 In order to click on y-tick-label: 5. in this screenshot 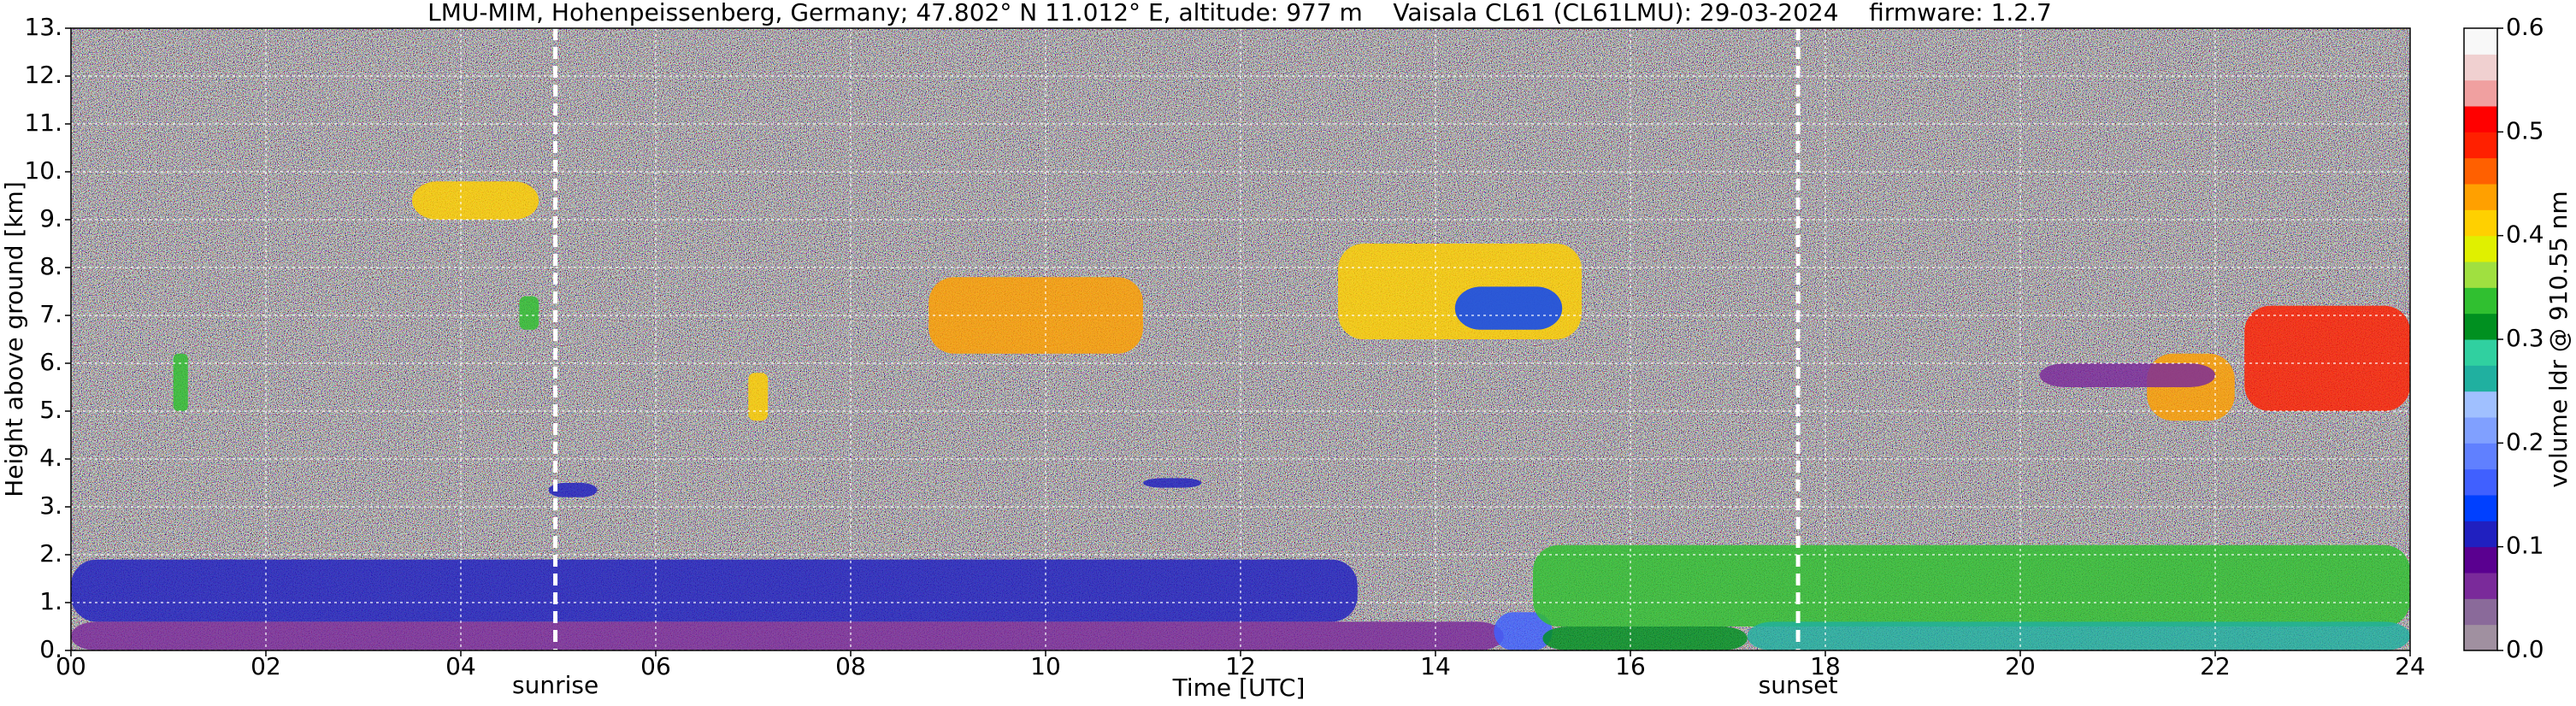, I will do `click(51, 410)`.